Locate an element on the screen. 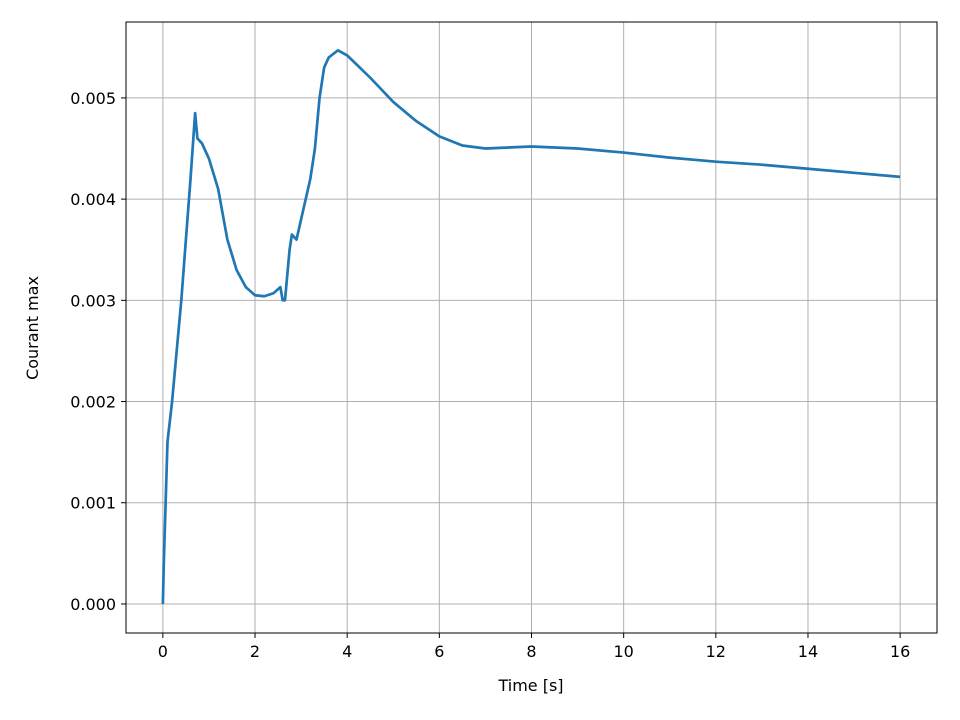  x-tick-label: 12 is located at coordinates (716, 651).